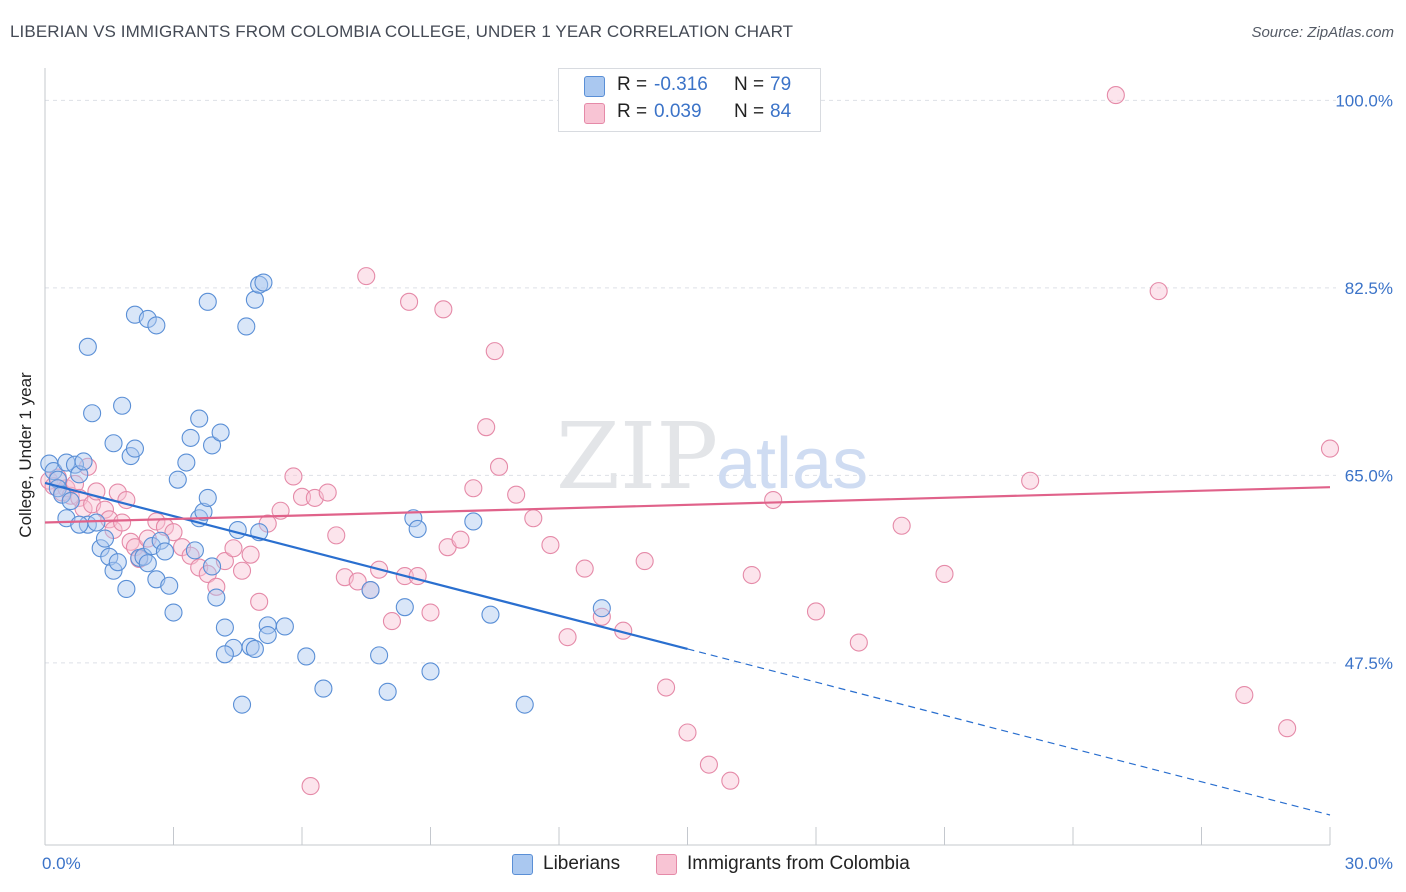 This screenshot has height=892, width=1406. Describe the element at coordinates (666, 864) in the screenshot. I see `colombia-legend-swatch` at that location.